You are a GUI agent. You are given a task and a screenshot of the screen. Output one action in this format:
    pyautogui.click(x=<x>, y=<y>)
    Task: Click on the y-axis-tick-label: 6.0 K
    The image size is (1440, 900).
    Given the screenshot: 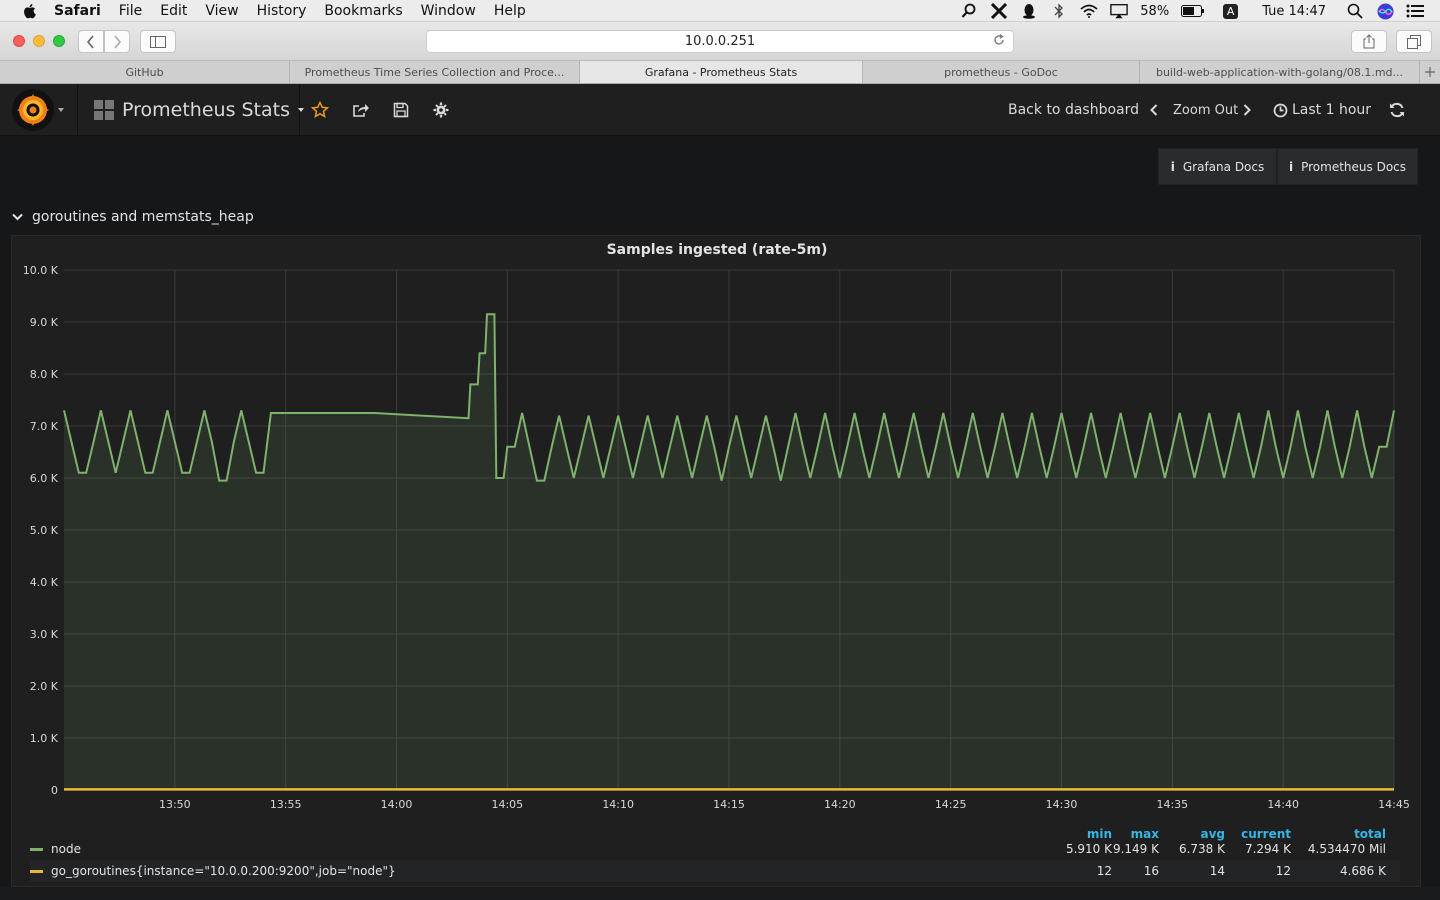 What is the action you would take?
    pyautogui.click(x=44, y=478)
    